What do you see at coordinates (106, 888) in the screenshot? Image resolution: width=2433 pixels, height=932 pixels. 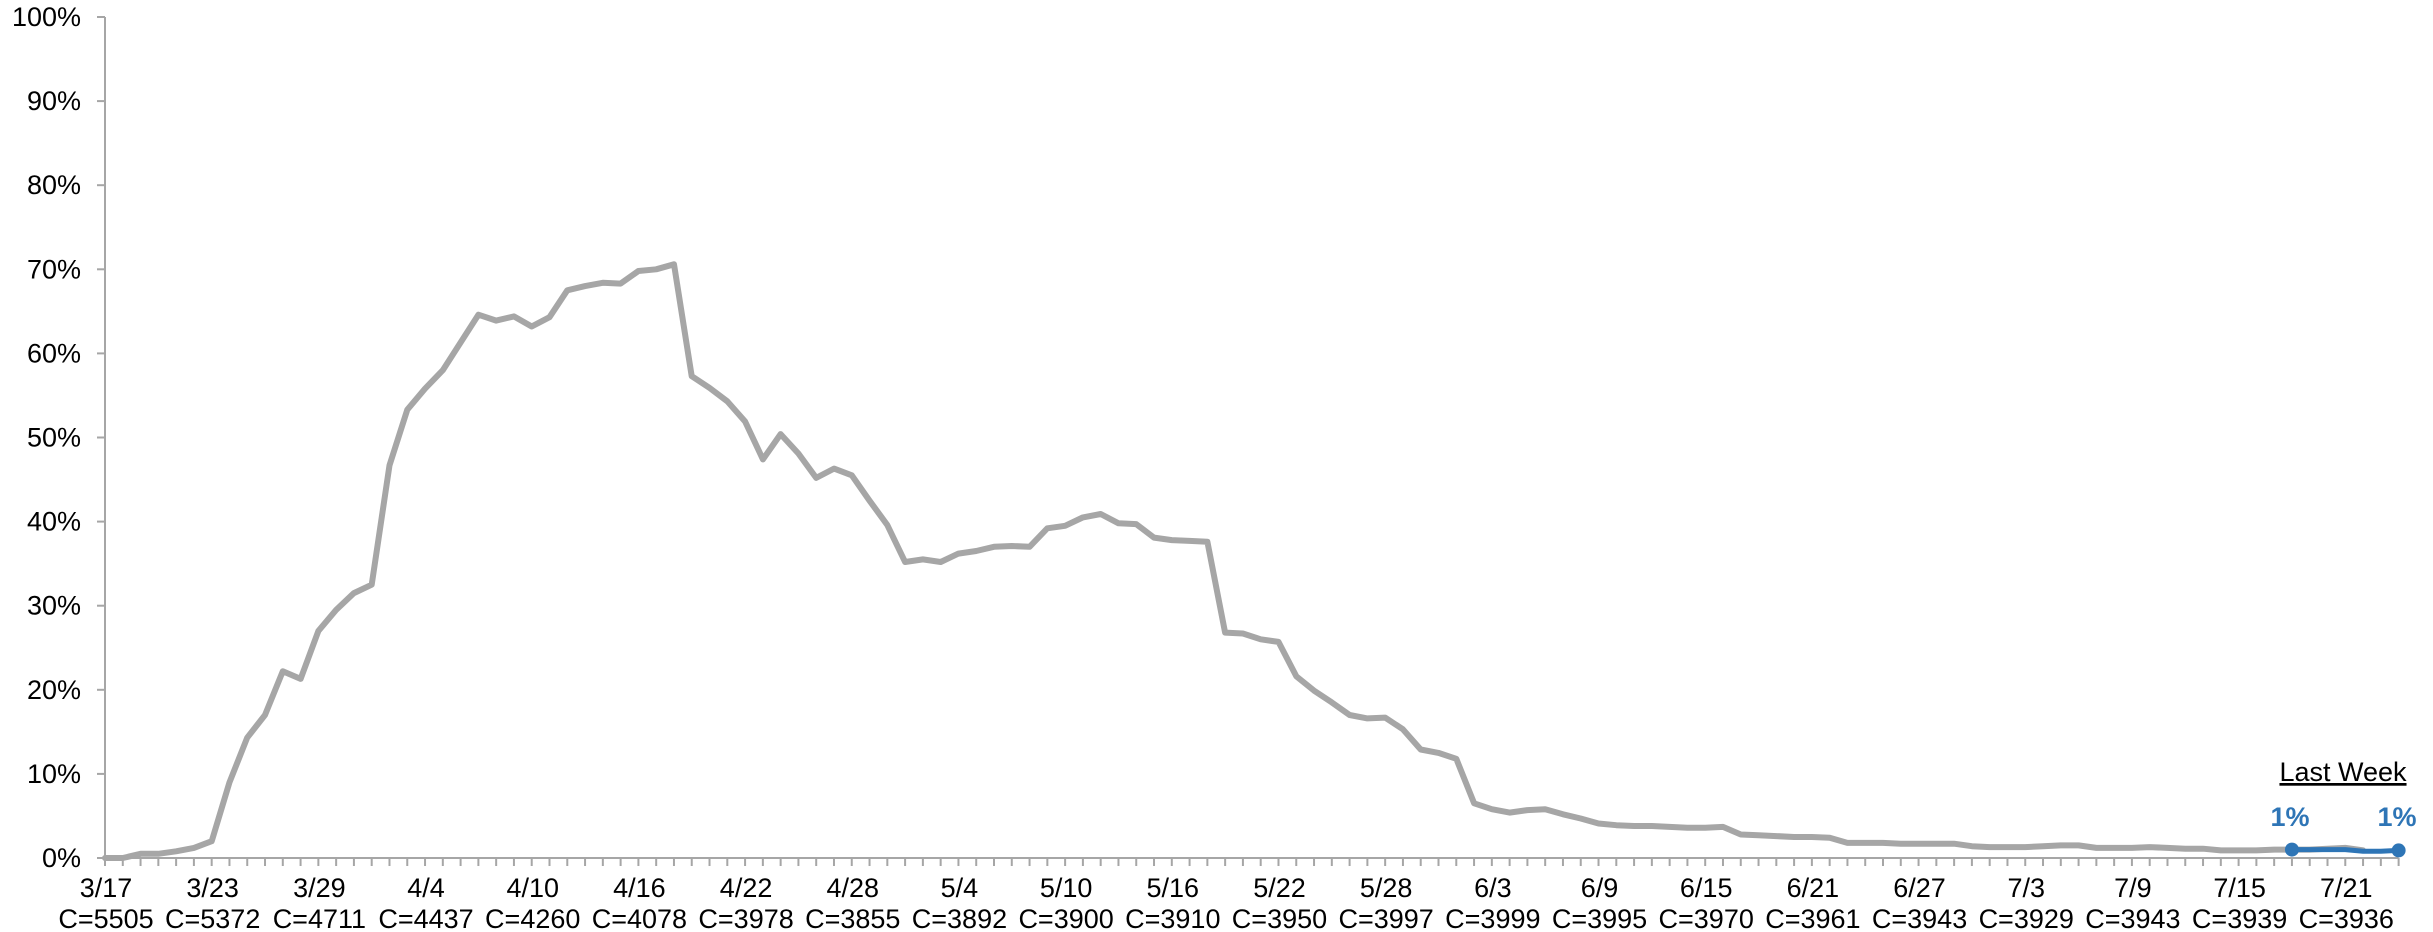 I see `x-tick-label-date: 3/17` at bounding box center [106, 888].